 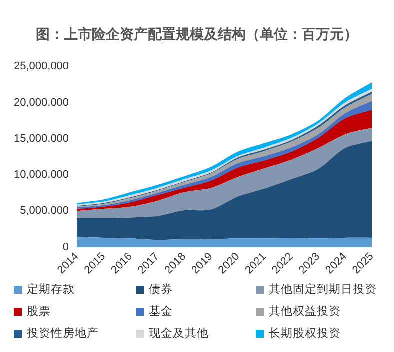 I want to click on legend-label: 投资性房地产, so click(x=63, y=333).